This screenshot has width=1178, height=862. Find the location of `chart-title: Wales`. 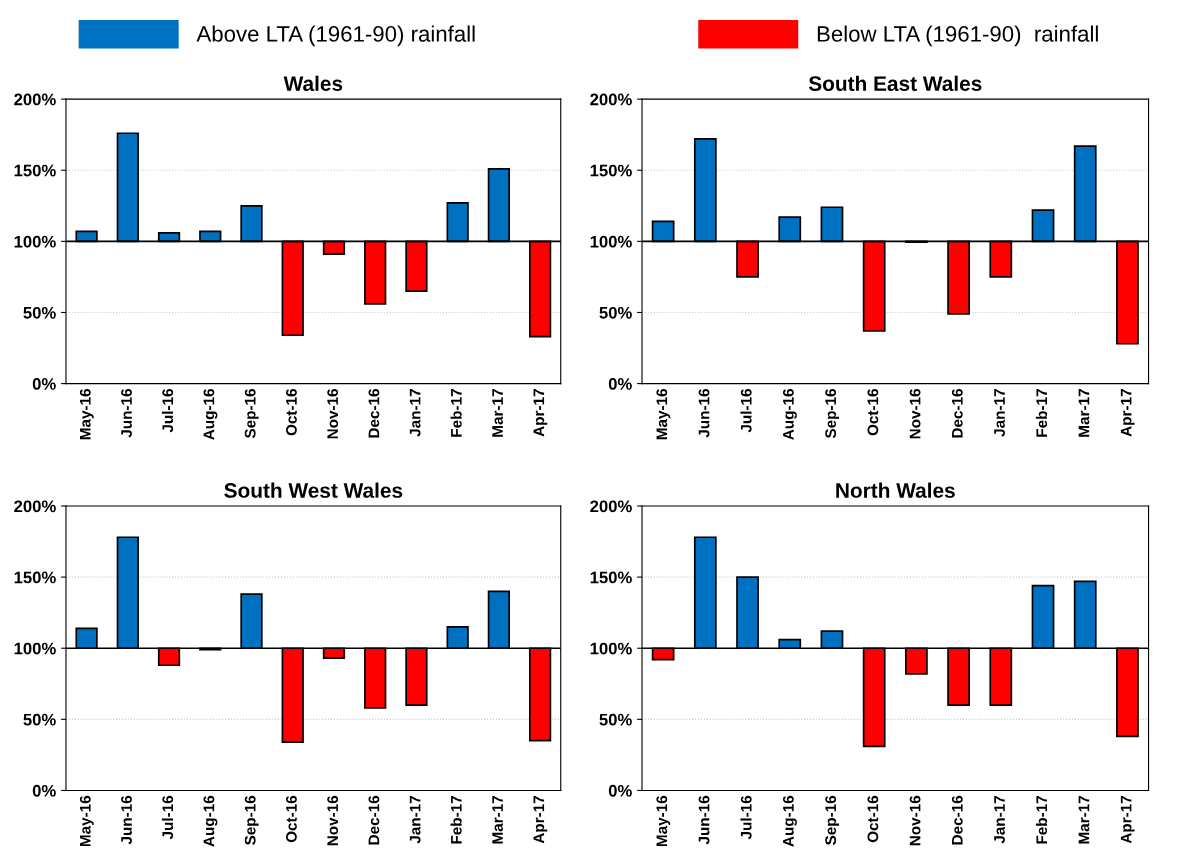

chart-title: Wales is located at coordinates (313, 83).